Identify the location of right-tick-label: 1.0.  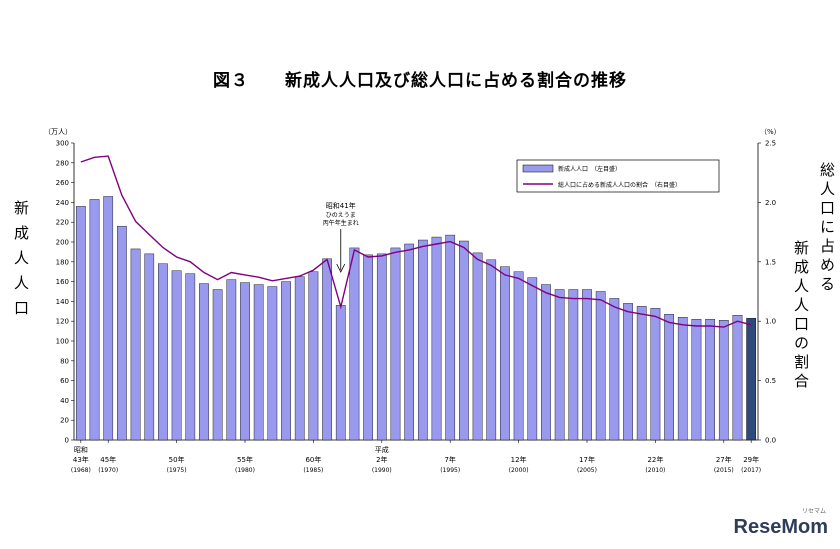
(770, 322).